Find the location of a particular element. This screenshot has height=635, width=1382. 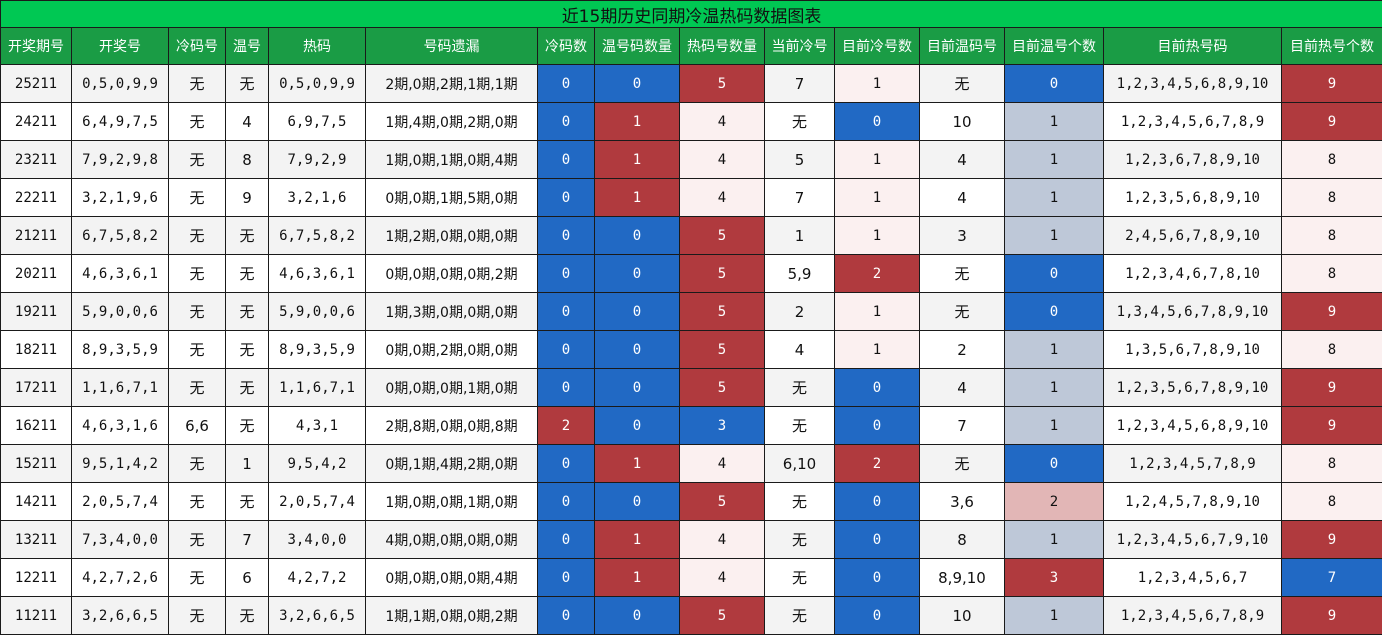

cell-period: 16211 is located at coordinates (36, 426).